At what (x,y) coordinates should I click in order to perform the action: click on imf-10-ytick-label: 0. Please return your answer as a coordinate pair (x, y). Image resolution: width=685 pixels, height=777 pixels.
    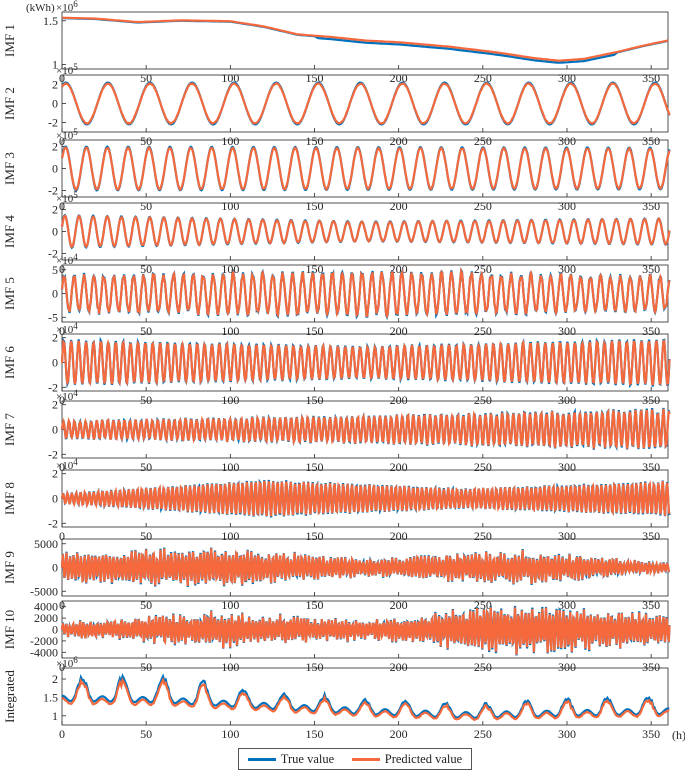
    Looking at the image, I should click on (55, 630).